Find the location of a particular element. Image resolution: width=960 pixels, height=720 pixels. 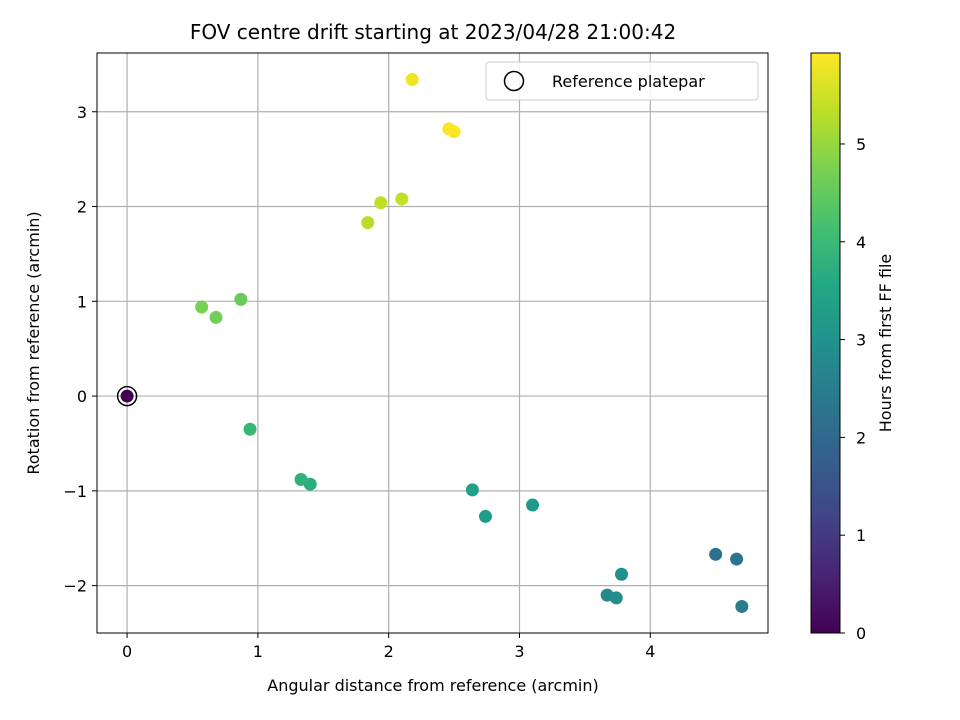

legend: Reference platepar is located at coordinates (622, 81).